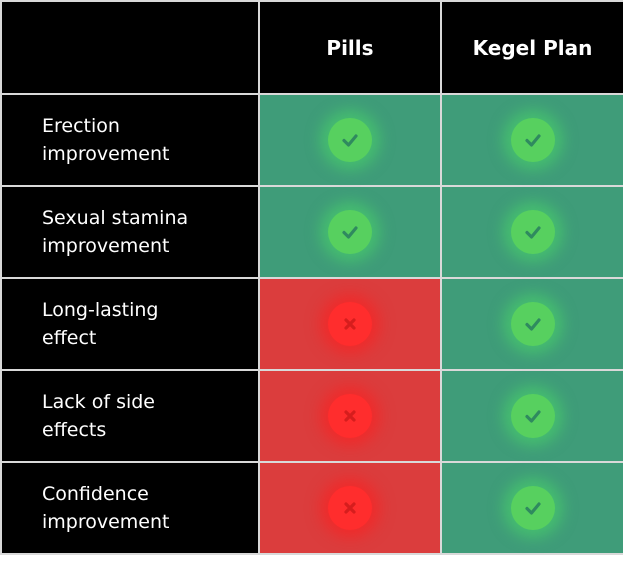 The width and height of the screenshot is (623, 570). I want to click on row-label: Erection improvement, so click(130, 140).